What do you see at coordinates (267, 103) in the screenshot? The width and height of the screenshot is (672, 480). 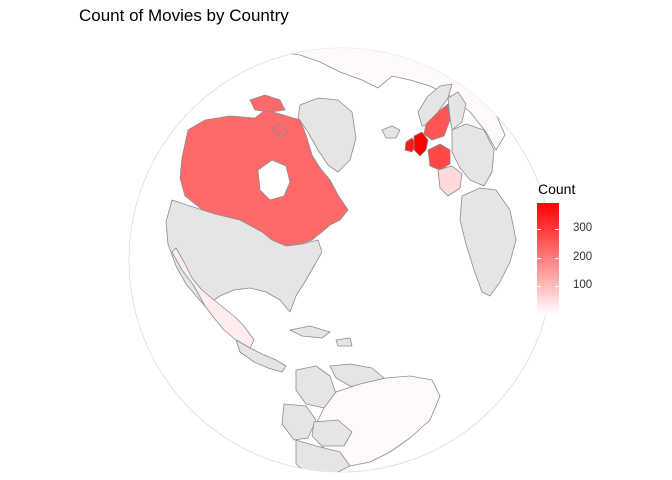 I see `region-arctic-islands` at bounding box center [267, 103].